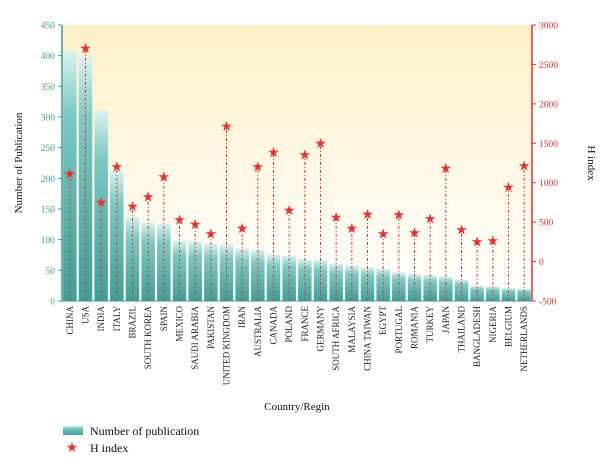  I want to click on category-label: SAUDI ARABIA, so click(195, 338).